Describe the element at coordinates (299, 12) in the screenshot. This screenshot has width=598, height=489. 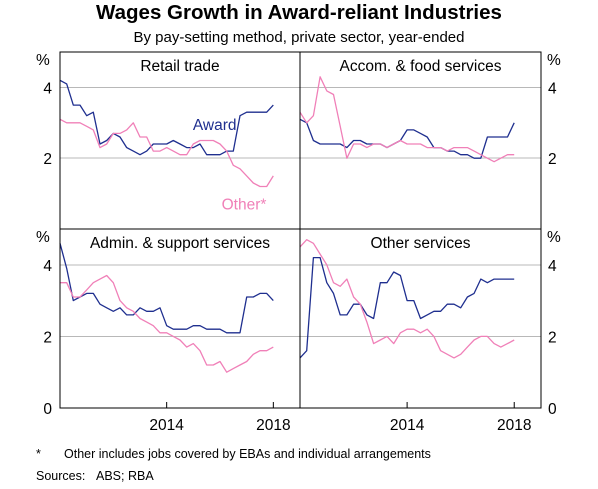
I see `chart-title: Wages Growth in Award-reliant Industries` at that location.